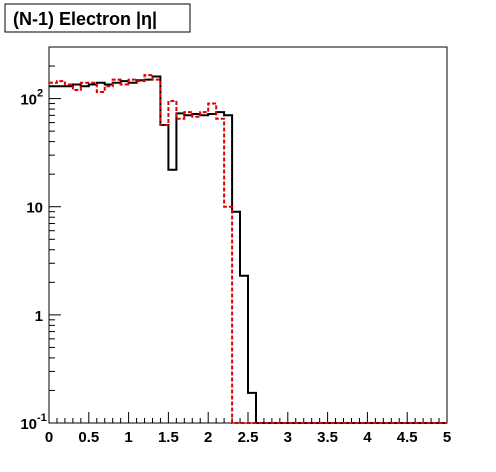  What do you see at coordinates (288, 437) in the screenshot?
I see `x-tick-label: 3` at bounding box center [288, 437].